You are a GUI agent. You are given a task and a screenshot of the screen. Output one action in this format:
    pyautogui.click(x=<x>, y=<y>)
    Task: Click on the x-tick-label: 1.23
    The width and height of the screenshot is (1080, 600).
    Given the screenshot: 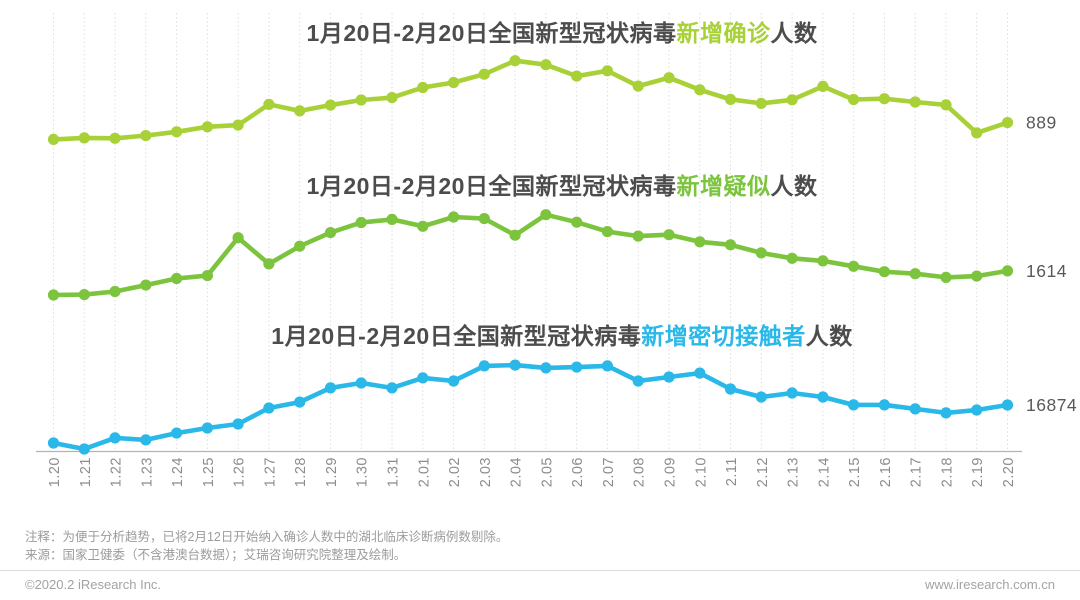 What is the action you would take?
    pyautogui.click(x=147, y=472)
    